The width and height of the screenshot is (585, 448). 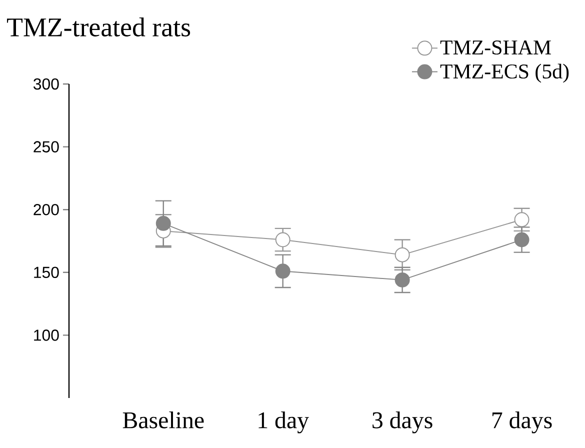 What do you see at coordinates (46, 210) in the screenshot?
I see `y-tick-label: 200` at bounding box center [46, 210].